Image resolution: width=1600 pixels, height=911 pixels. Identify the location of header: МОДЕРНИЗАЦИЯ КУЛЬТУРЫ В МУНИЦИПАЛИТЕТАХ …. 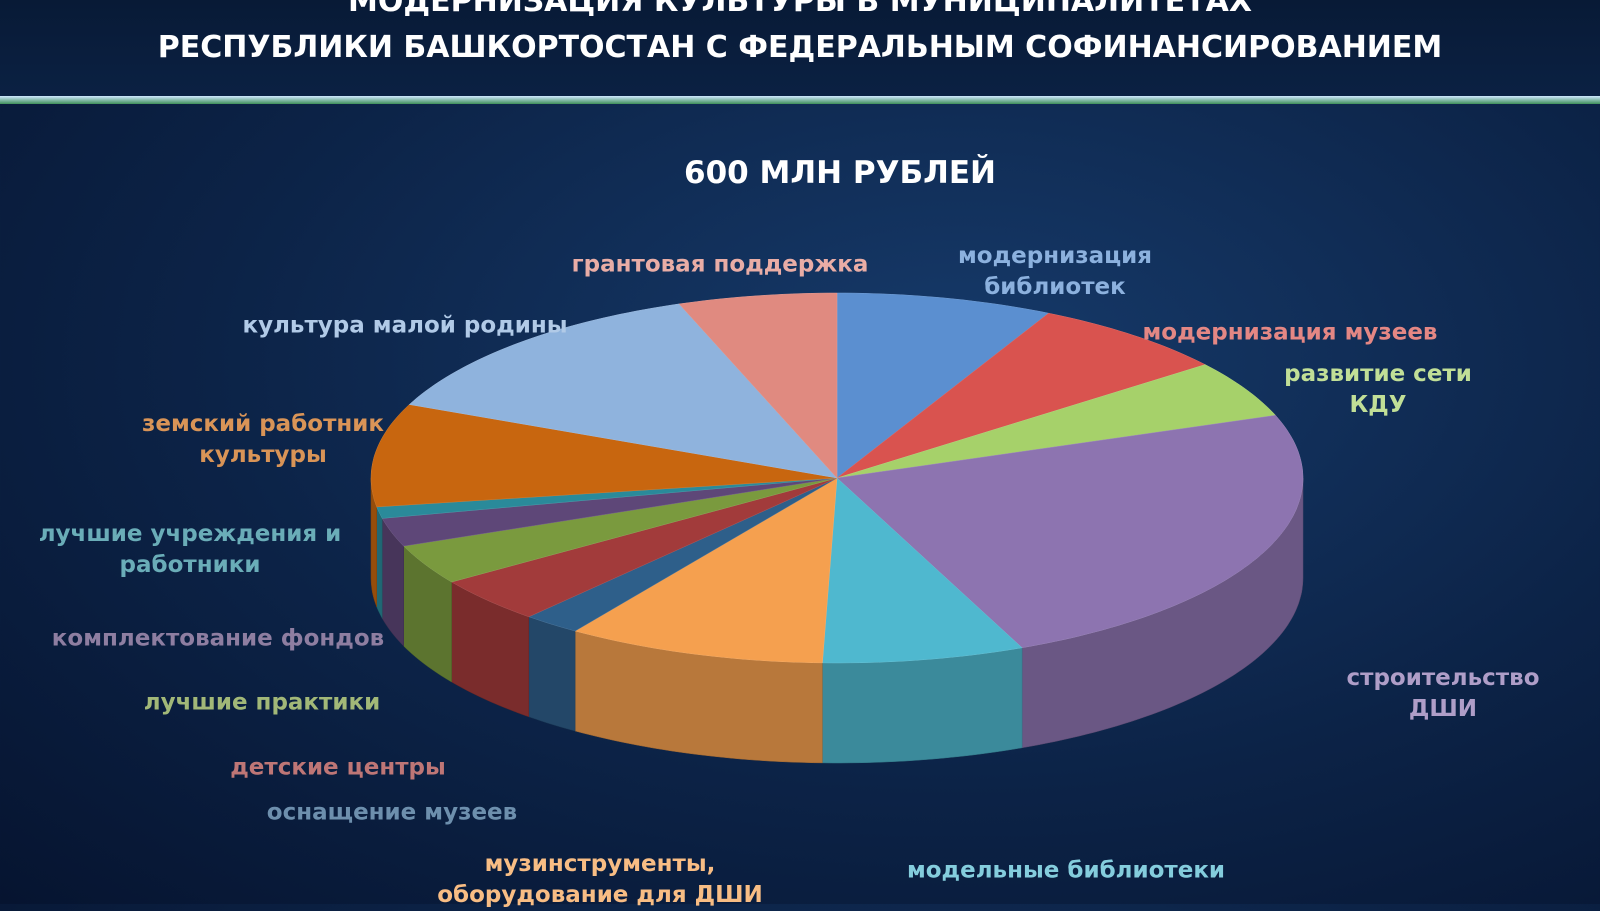
(800, 49).